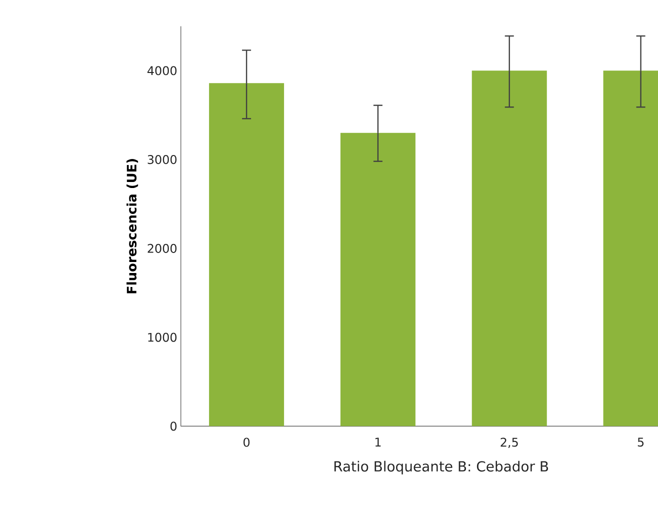 This screenshot has height=508, width=658. Describe the element at coordinates (132, 226) in the screenshot. I see `y-axis-title: Fluorescencia (UE)` at that location.